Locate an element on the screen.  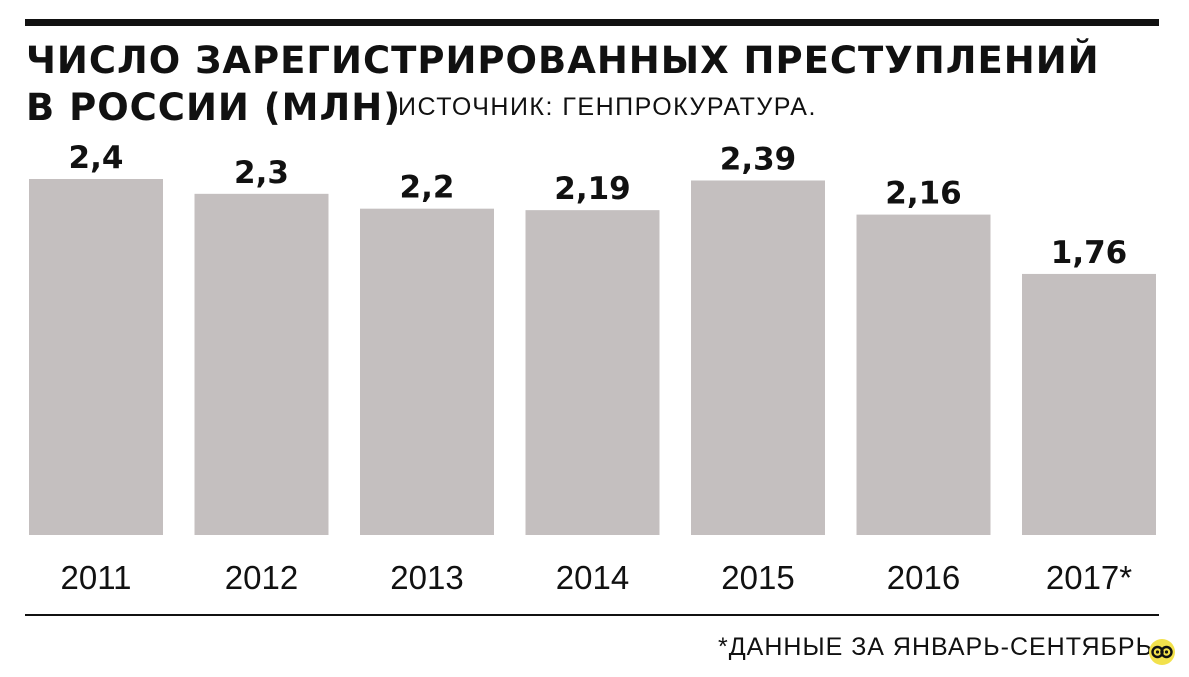
bar-2012 is located at coordinates (261, 364).